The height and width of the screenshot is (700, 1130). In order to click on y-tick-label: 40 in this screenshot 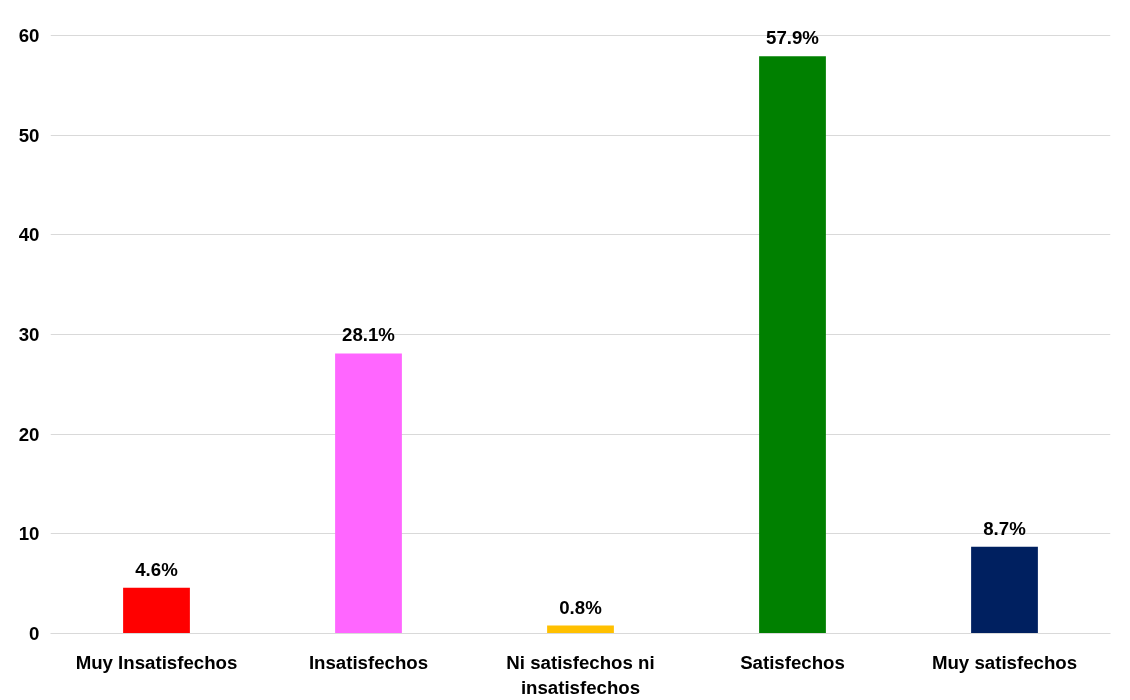, I will do `click(29, 235)`.